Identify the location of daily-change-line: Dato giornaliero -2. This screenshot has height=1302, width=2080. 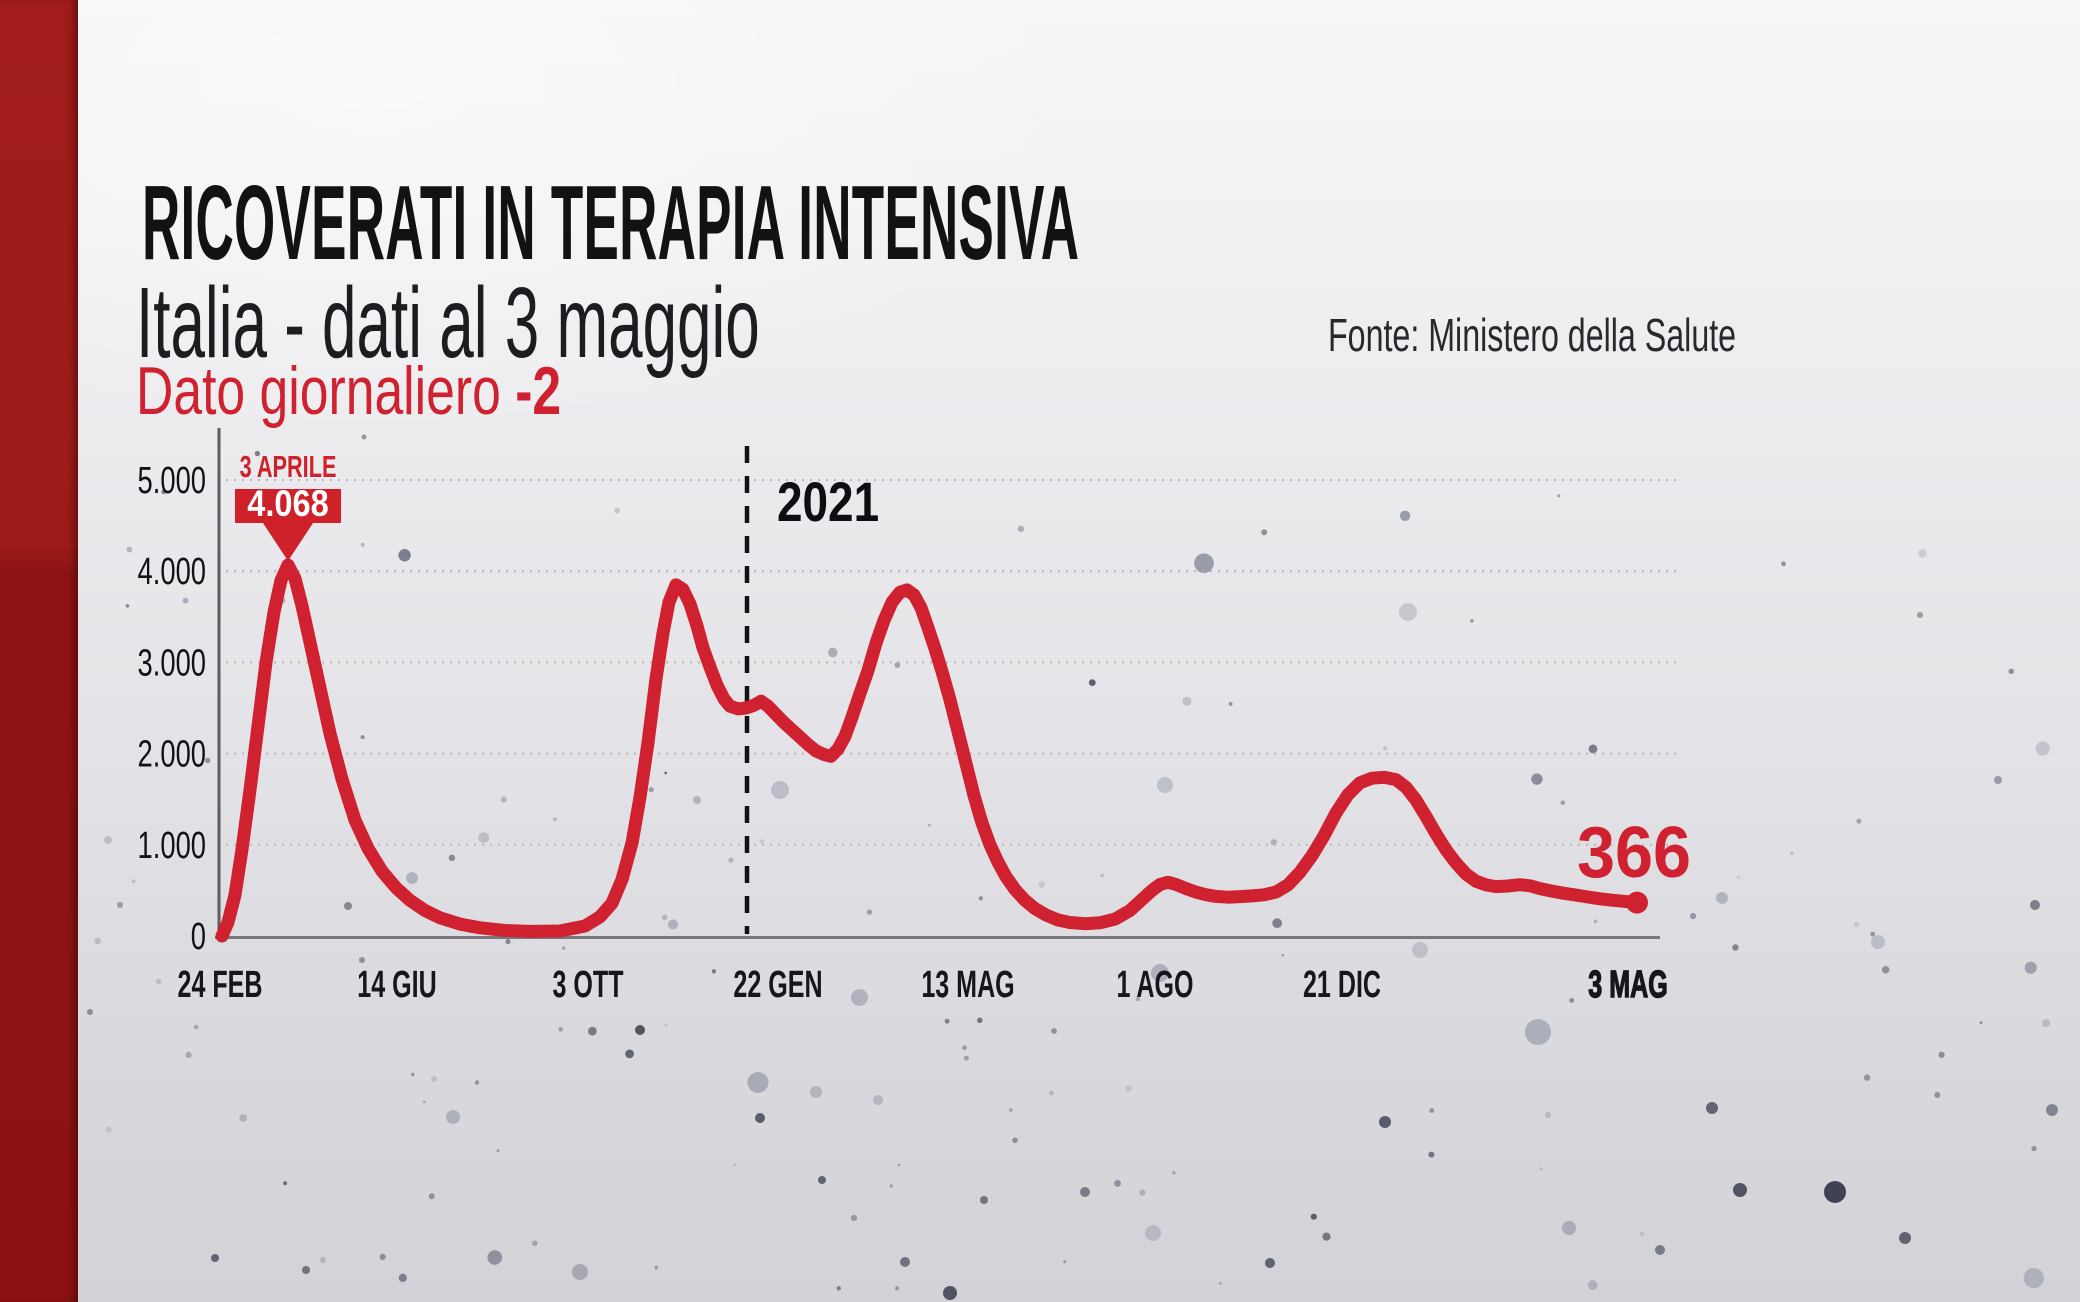
(415, 391).